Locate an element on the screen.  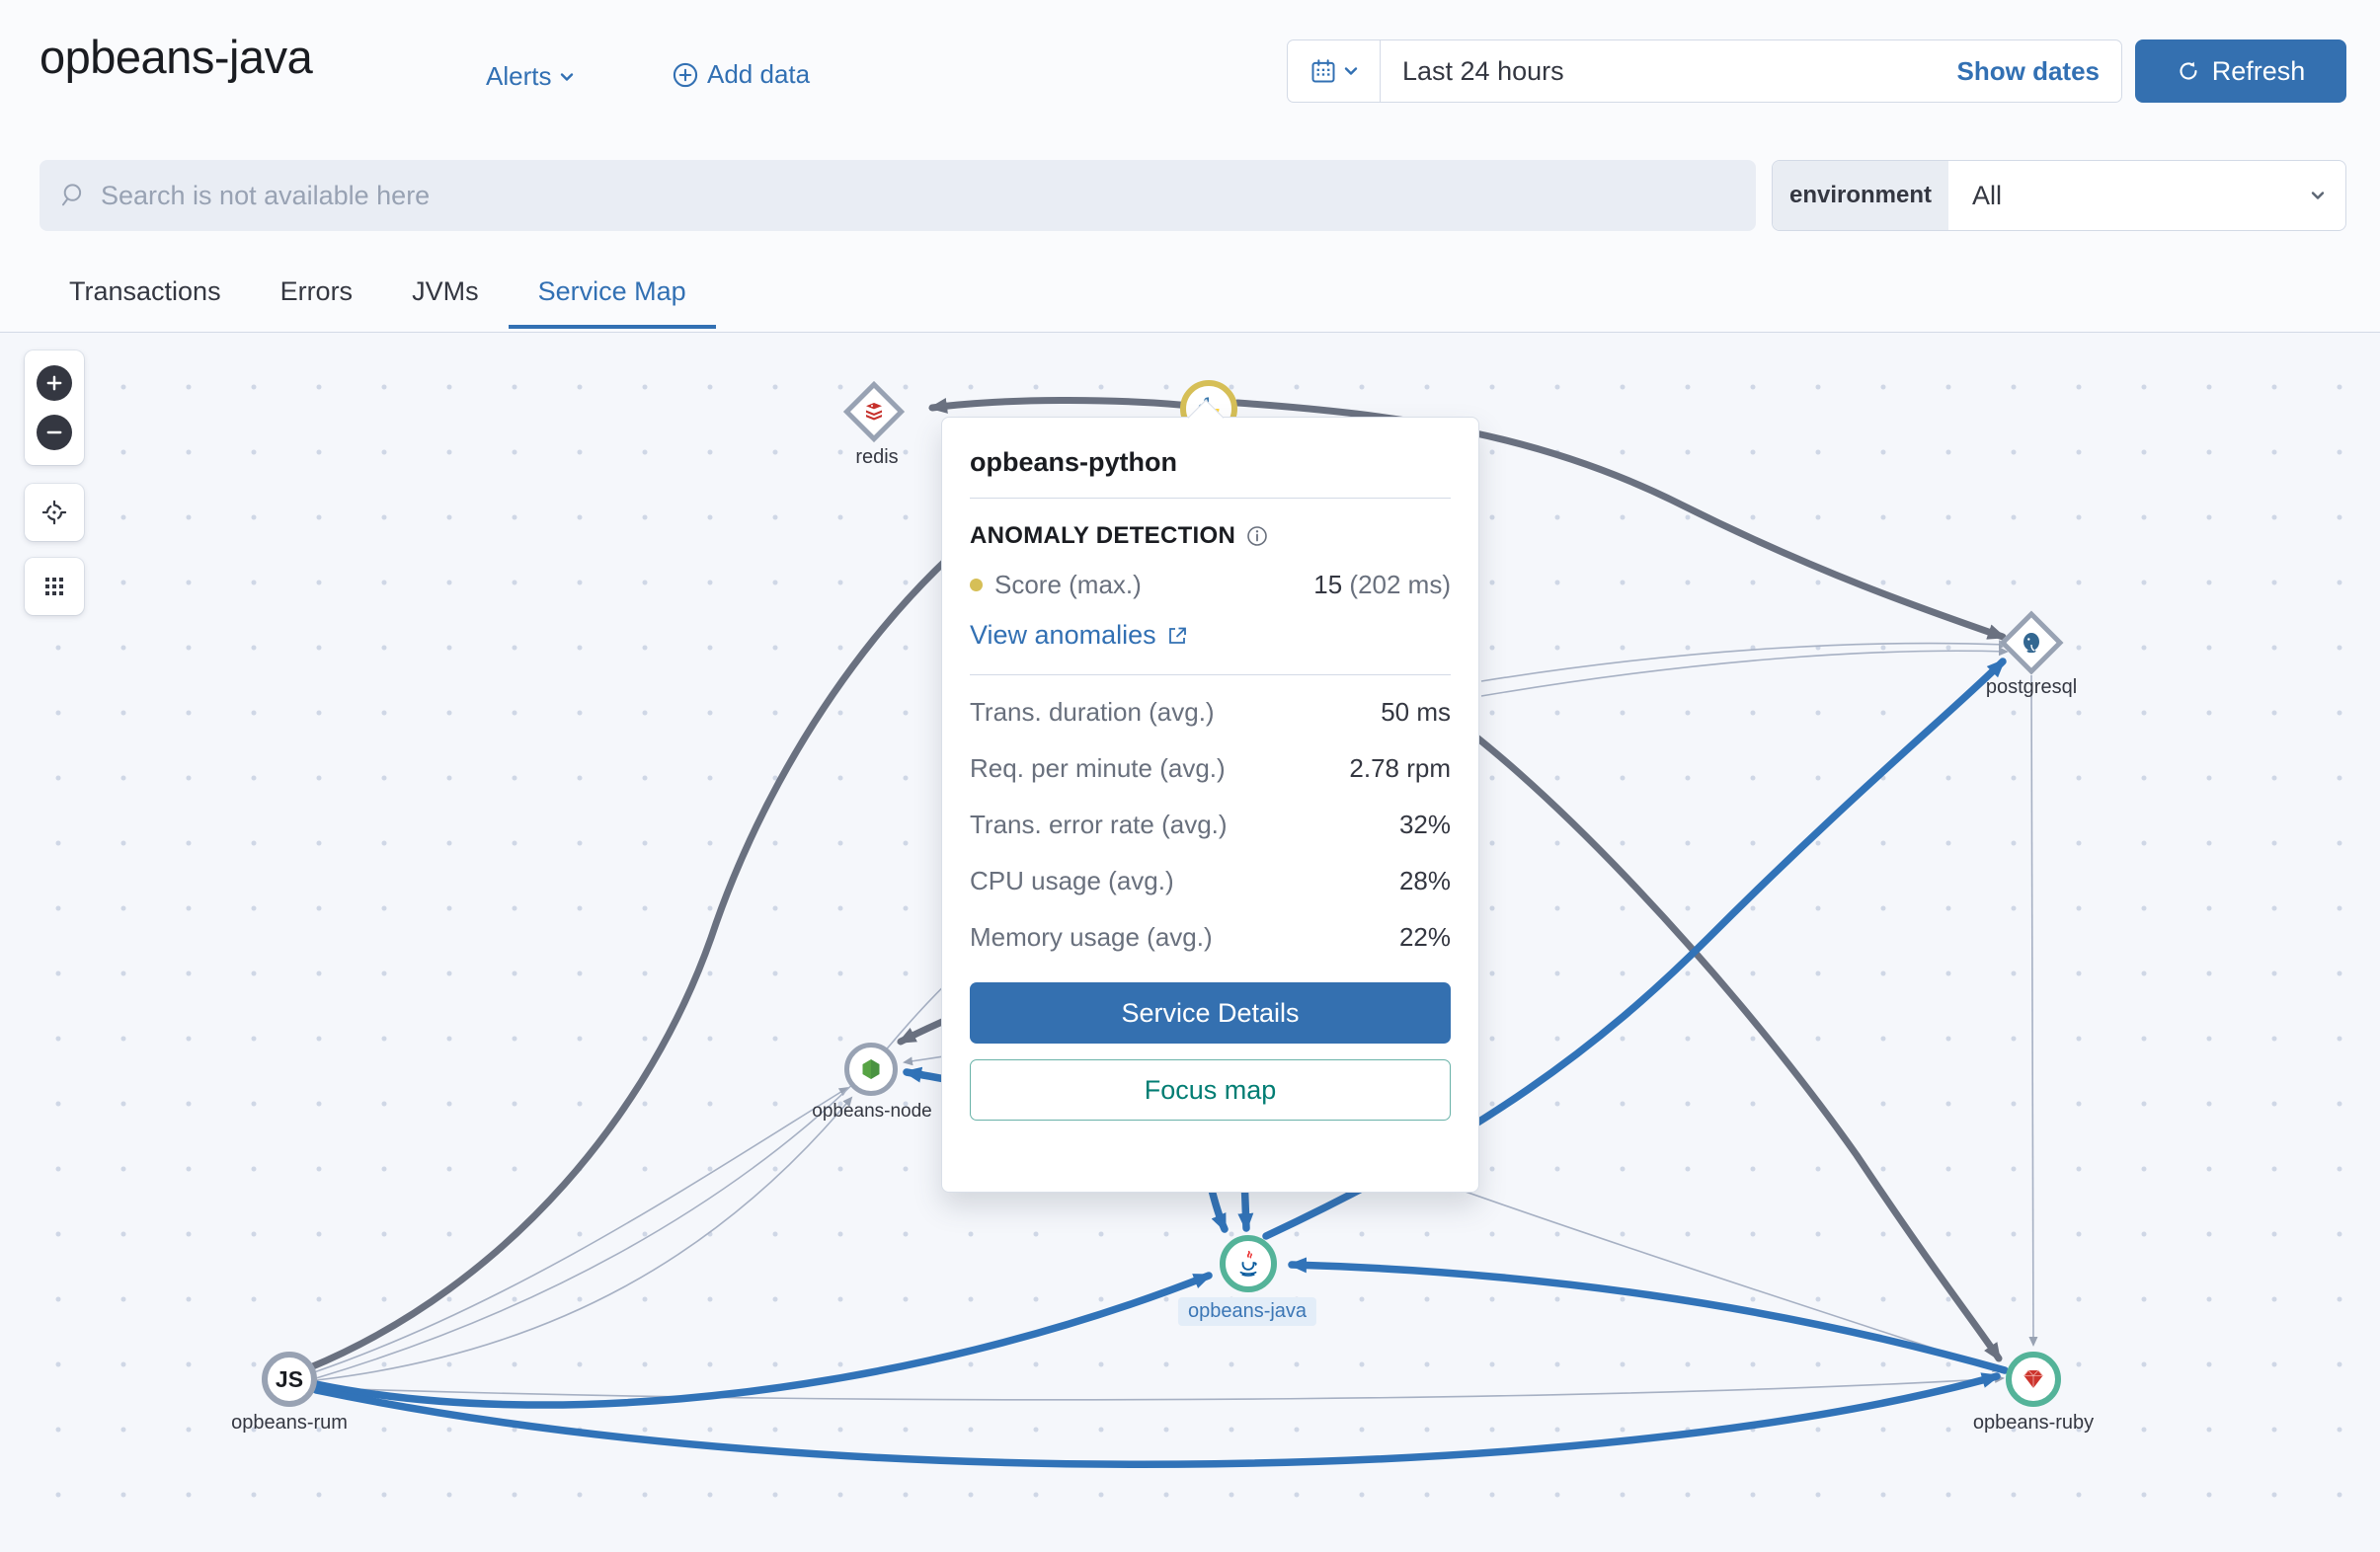
node-opbeans-java is located at coordinates (1248, 1263).